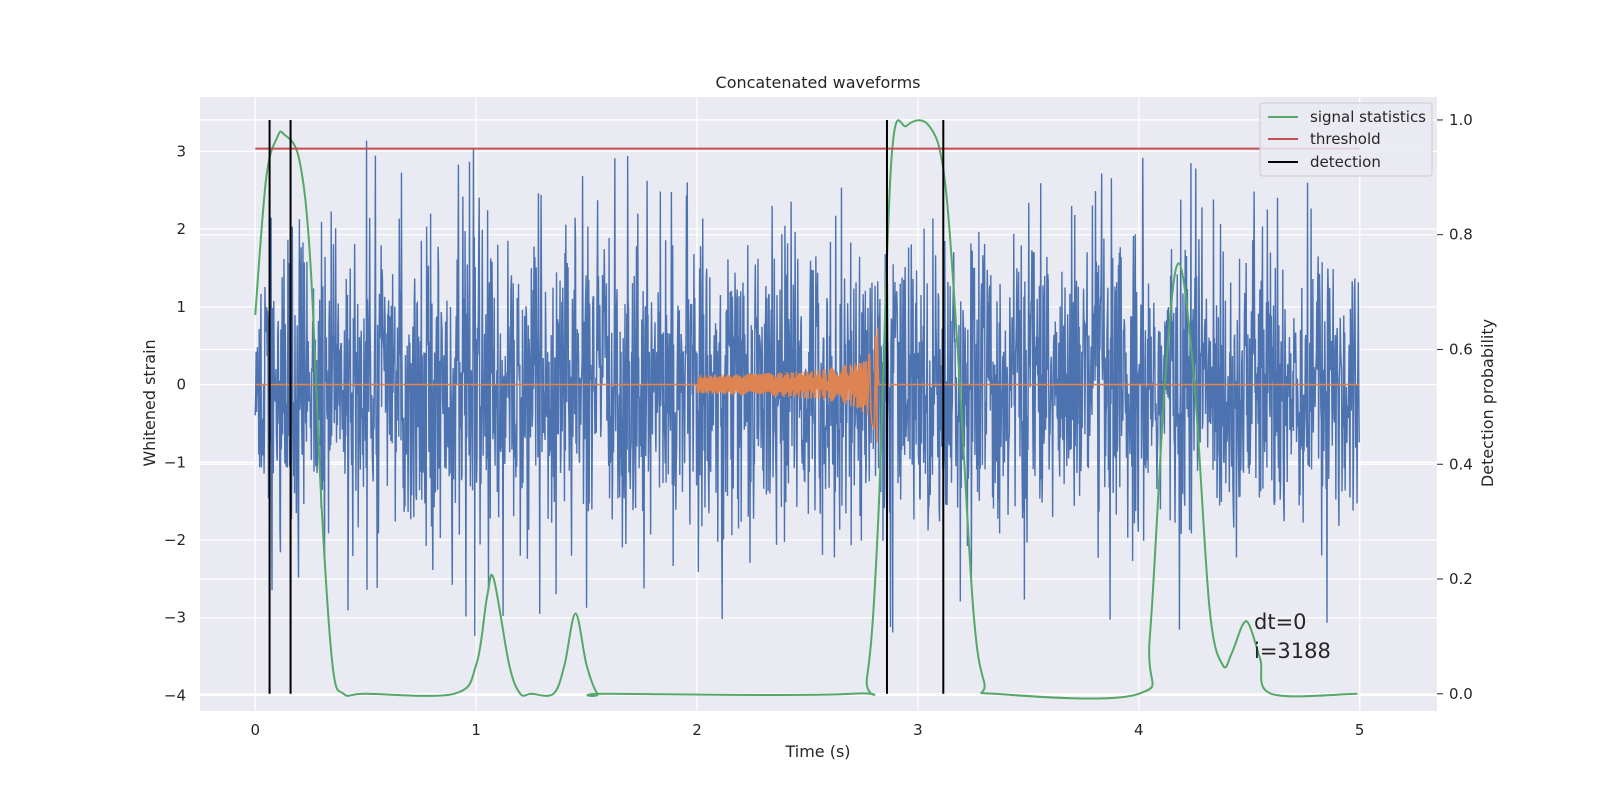 This screenshot has height=800, width=1600. What do you see at coordinates (149, 402) in the screenshot?
I see `y-axis-title: Whitened strain` at bounding box center [149, 402].